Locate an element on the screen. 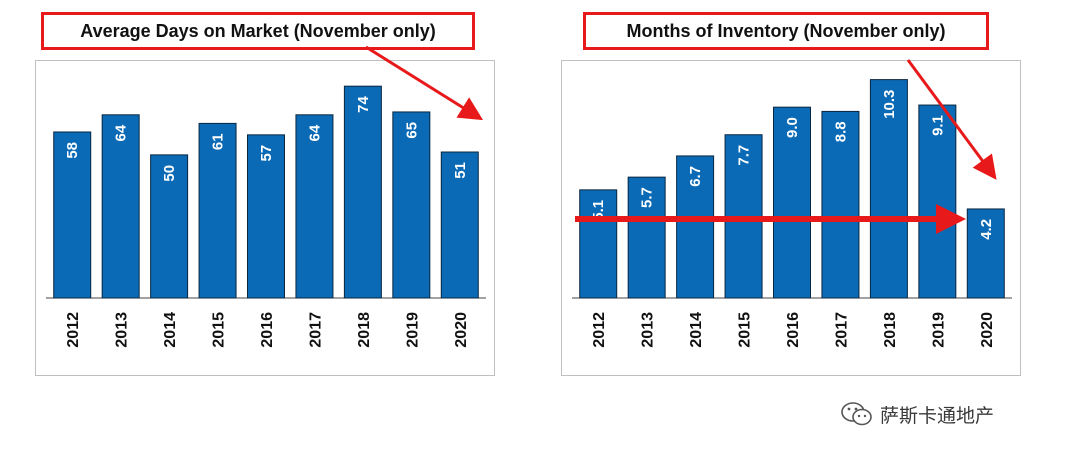 Image resolution: width=1080 pixels, height=462 pixels. moi-value-label-2012: 5.1 is located at coordinates (598, 210).